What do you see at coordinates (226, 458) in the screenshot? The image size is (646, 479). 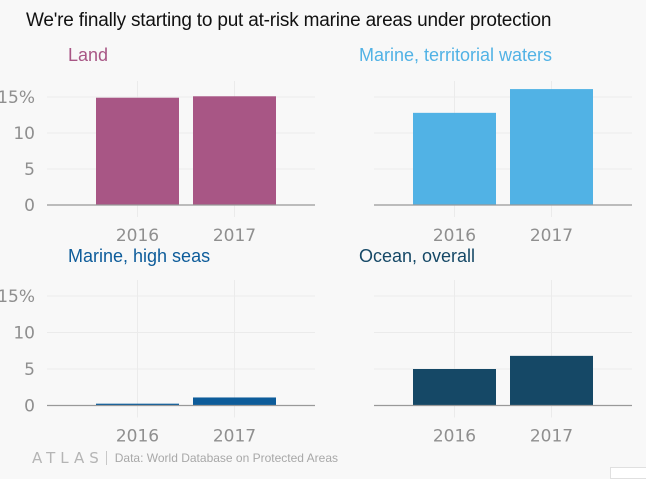 I see `source-note: Data: World Database on Protected Areas` at bounding box center [226, 458].